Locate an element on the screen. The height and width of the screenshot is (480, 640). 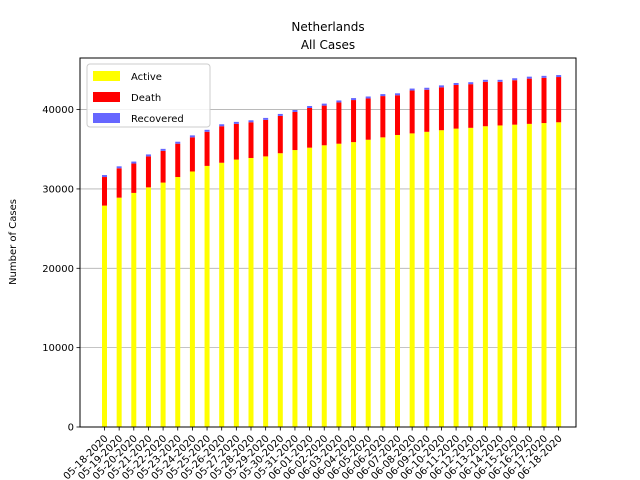
legend-swatch-active is located at coordinates (106, 76).